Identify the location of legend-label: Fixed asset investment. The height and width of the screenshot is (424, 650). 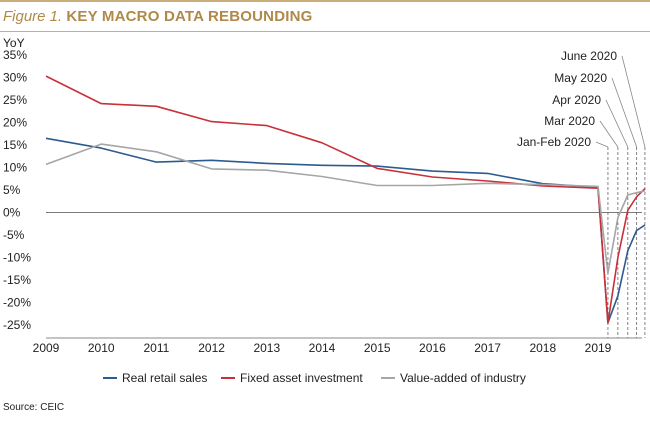
(301, 378).